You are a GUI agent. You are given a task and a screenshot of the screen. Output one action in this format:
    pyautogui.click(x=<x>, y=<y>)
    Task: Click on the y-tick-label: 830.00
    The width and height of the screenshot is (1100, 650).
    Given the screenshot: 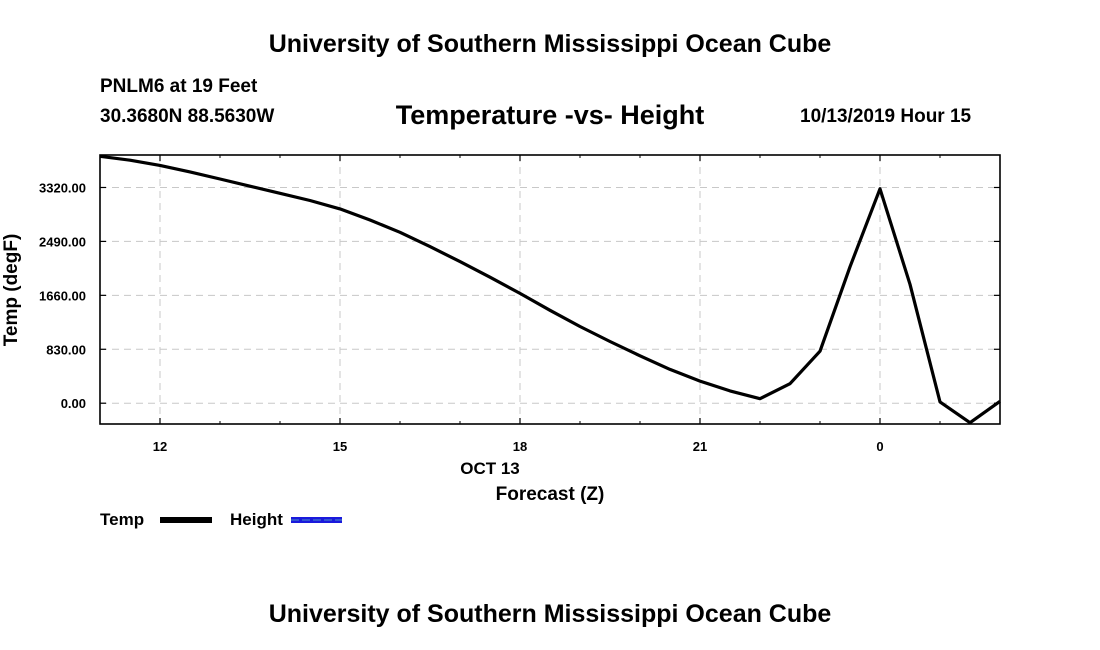 What is the action you would take?
    pyautogui.click(x=66, y=349)
    